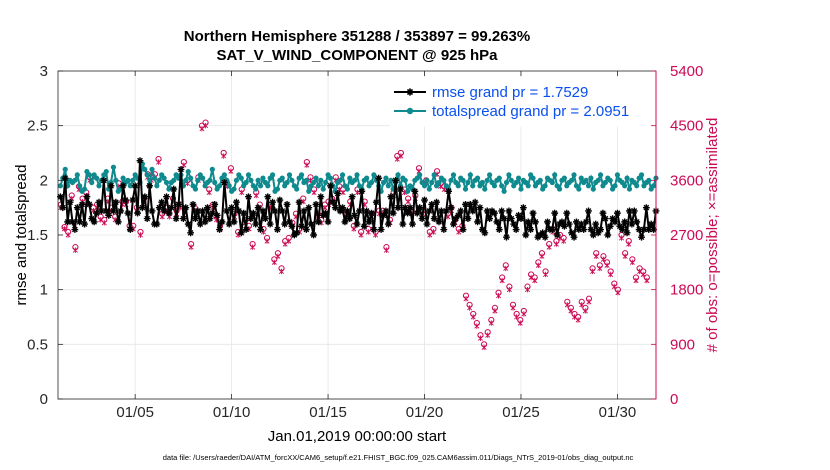 The width and height of the screenshot is (830, 470). Describe the element at coordinates (232, 412) in the screenshot. I see `x-tick-label: 01/10` at that location.